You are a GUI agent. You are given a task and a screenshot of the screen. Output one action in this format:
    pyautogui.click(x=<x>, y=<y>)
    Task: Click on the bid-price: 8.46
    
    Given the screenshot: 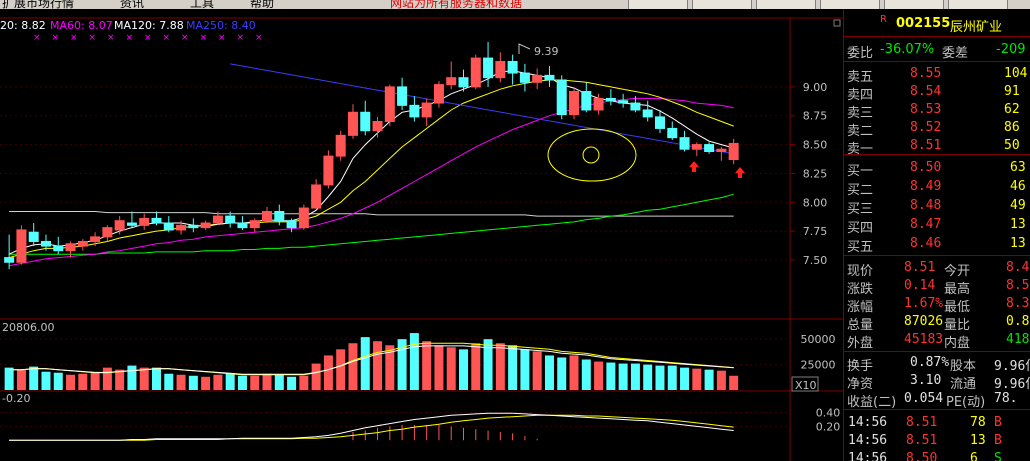 What is the action you would take?
    pyautogui.click(x=926, y=243)
    